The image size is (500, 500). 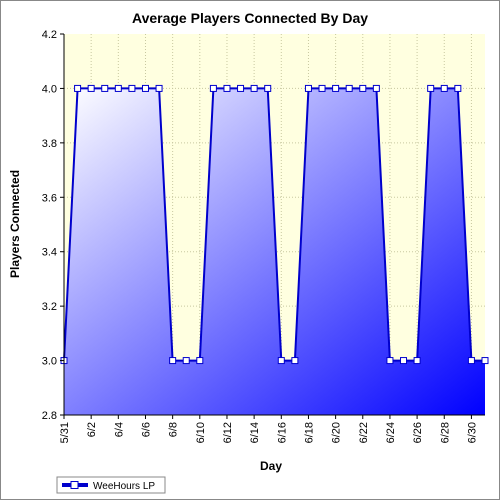 I want to click on y-tick-label: 3.6, so click(x=49, y=198).